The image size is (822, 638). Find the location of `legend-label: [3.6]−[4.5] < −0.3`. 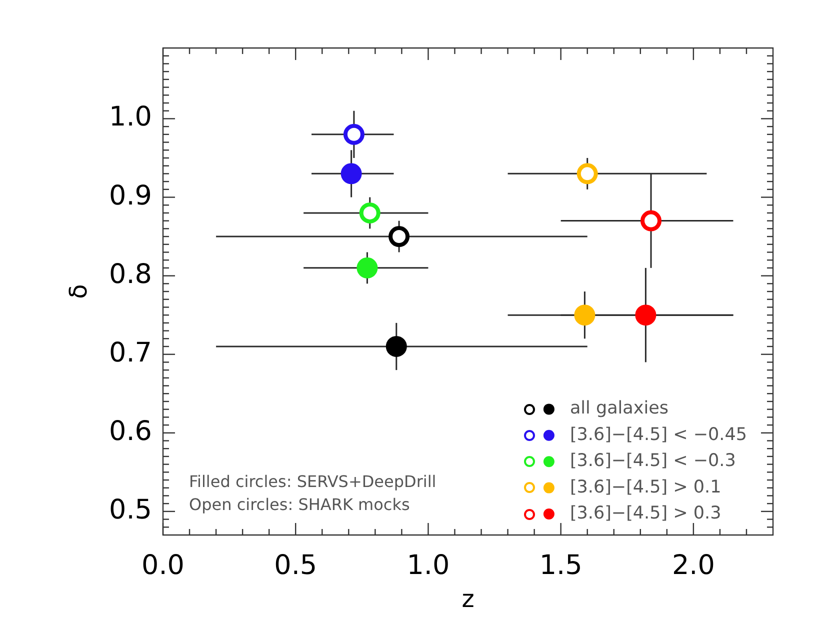

legend-label: [3.6]−[4.5] < −0.3 is located at coordinates (653, 461).